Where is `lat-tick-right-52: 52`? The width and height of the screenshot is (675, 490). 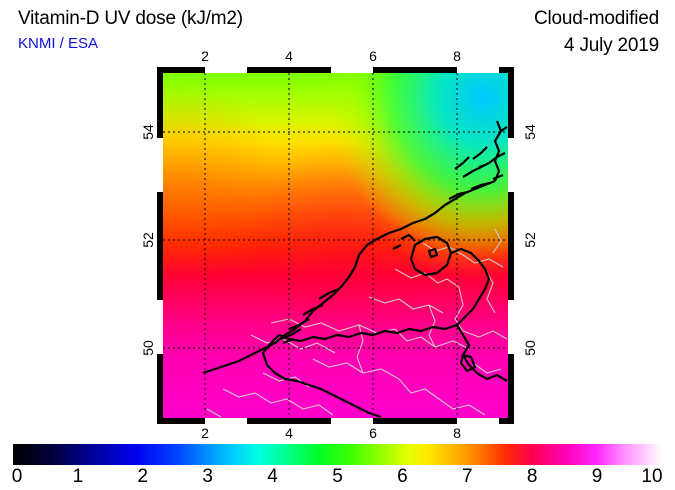
lat-tick-right-52: 52 is located at coordinates (529, 240).